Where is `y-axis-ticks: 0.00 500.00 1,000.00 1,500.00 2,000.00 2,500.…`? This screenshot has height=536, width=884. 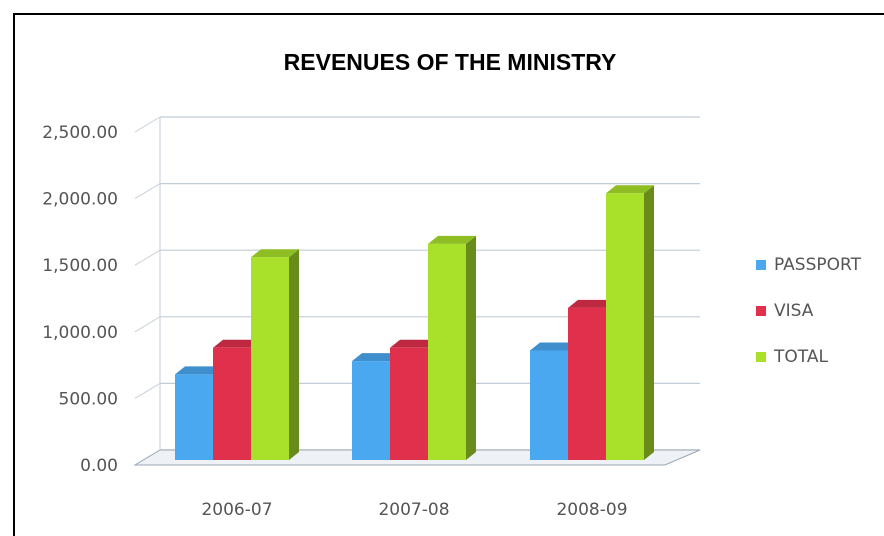 y-axis-ticks: 0.00 500.00 1,000.00 1,500.00 2,000.00 2,500.… is located at coordinates (80, 299).